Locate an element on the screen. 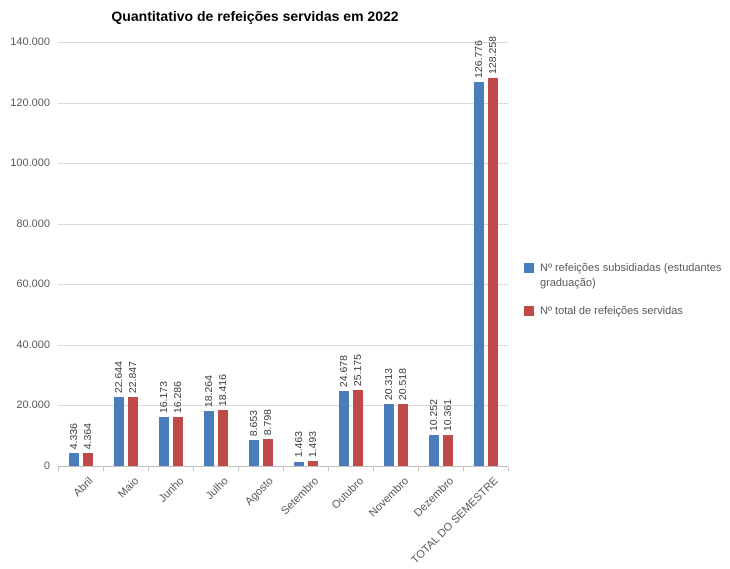  y-tick-label: 20.000 is located at coordinates (33, 405).